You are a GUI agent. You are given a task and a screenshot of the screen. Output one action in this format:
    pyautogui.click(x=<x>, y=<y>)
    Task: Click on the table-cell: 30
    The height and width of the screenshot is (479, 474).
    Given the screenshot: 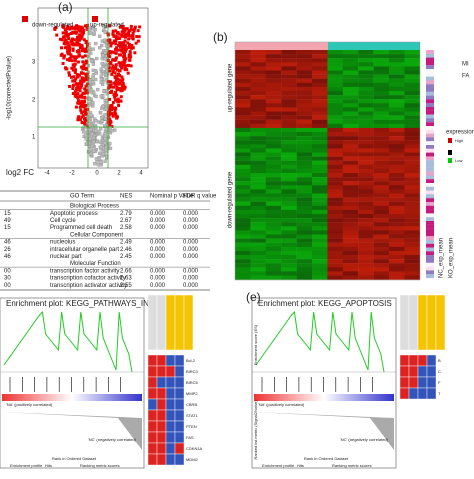 What is the action you would take?
    pyautogui.click(x=7, y=279)
    